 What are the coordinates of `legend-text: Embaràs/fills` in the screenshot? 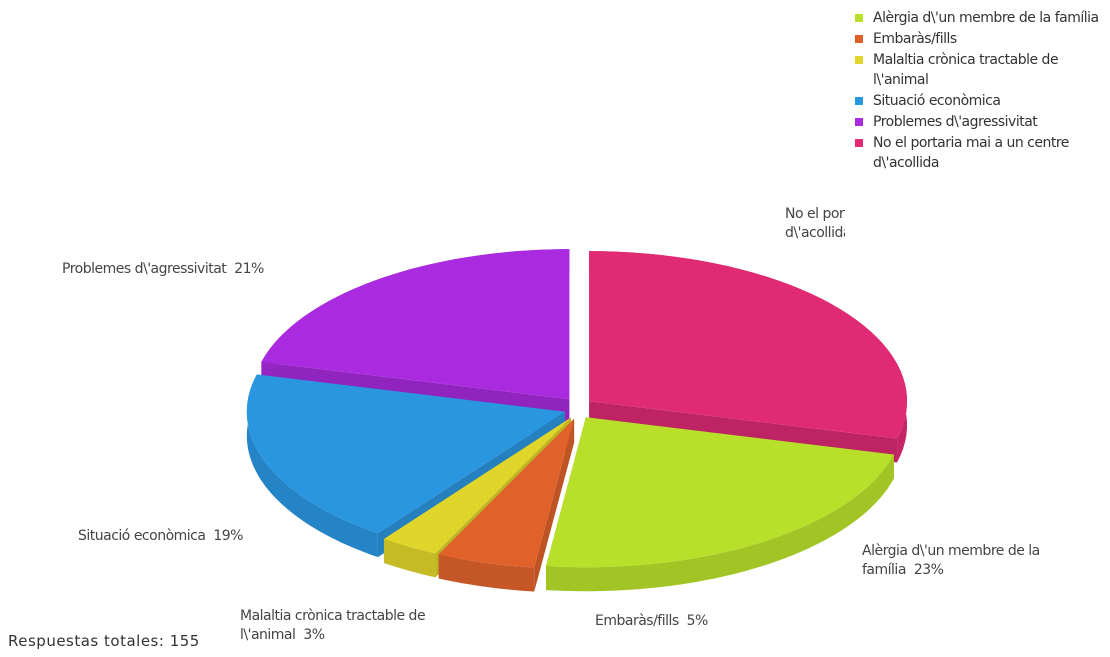 It's located at (915, 39).